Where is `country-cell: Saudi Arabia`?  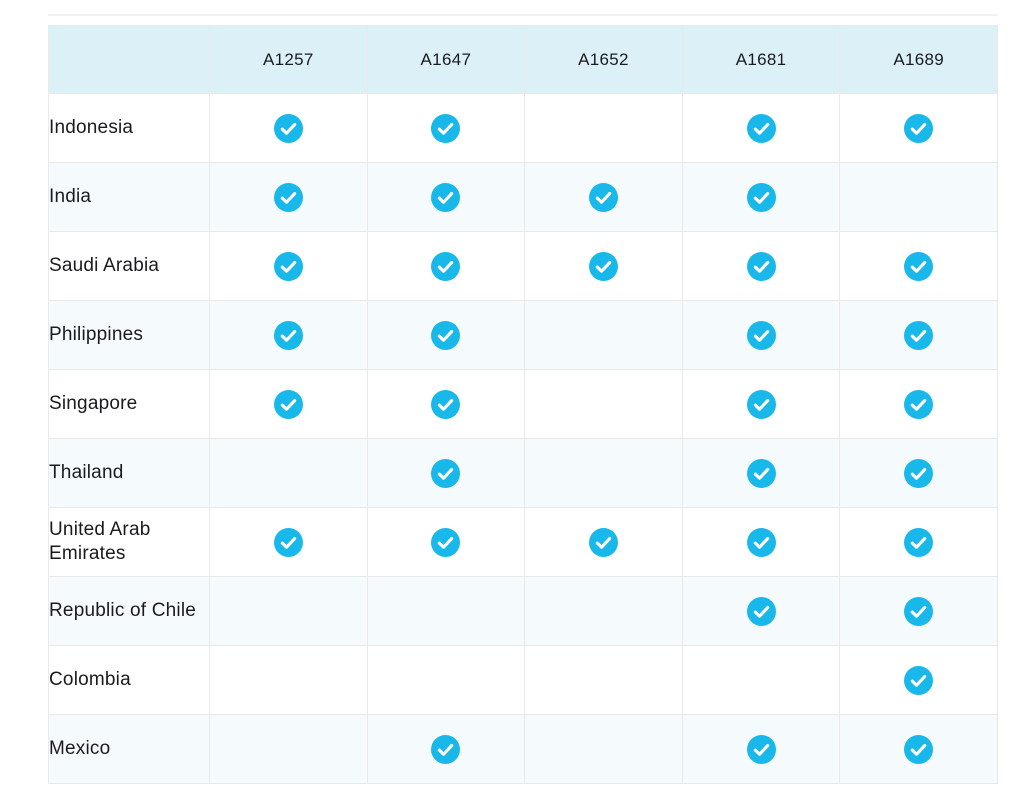
country-cell: Saudi Arabia is located at coordinates (129, 266).